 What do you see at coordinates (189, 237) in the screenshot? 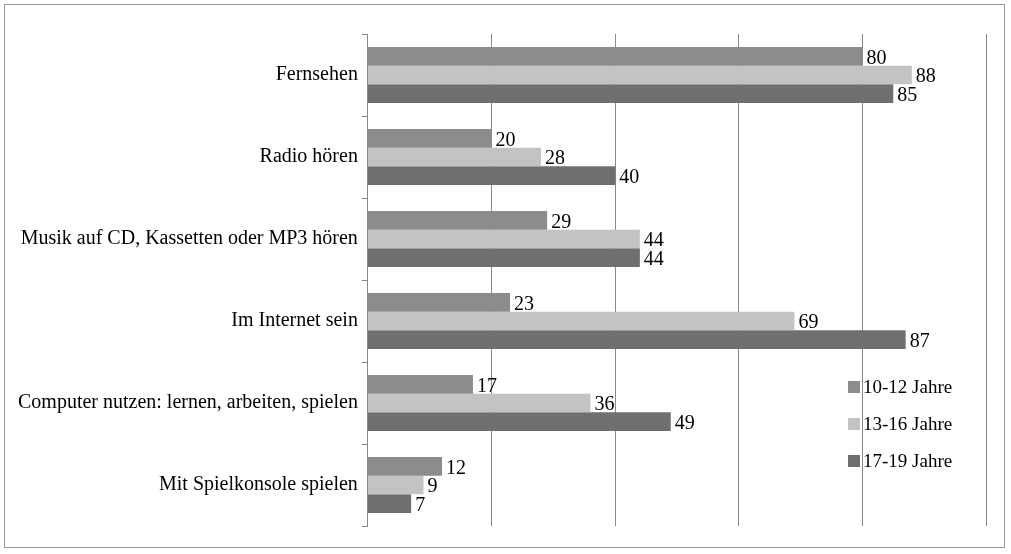
I see `y-tick-label: Musik auf CD, Kassetten oder MP3 hören` at bounding box center [189, 237].